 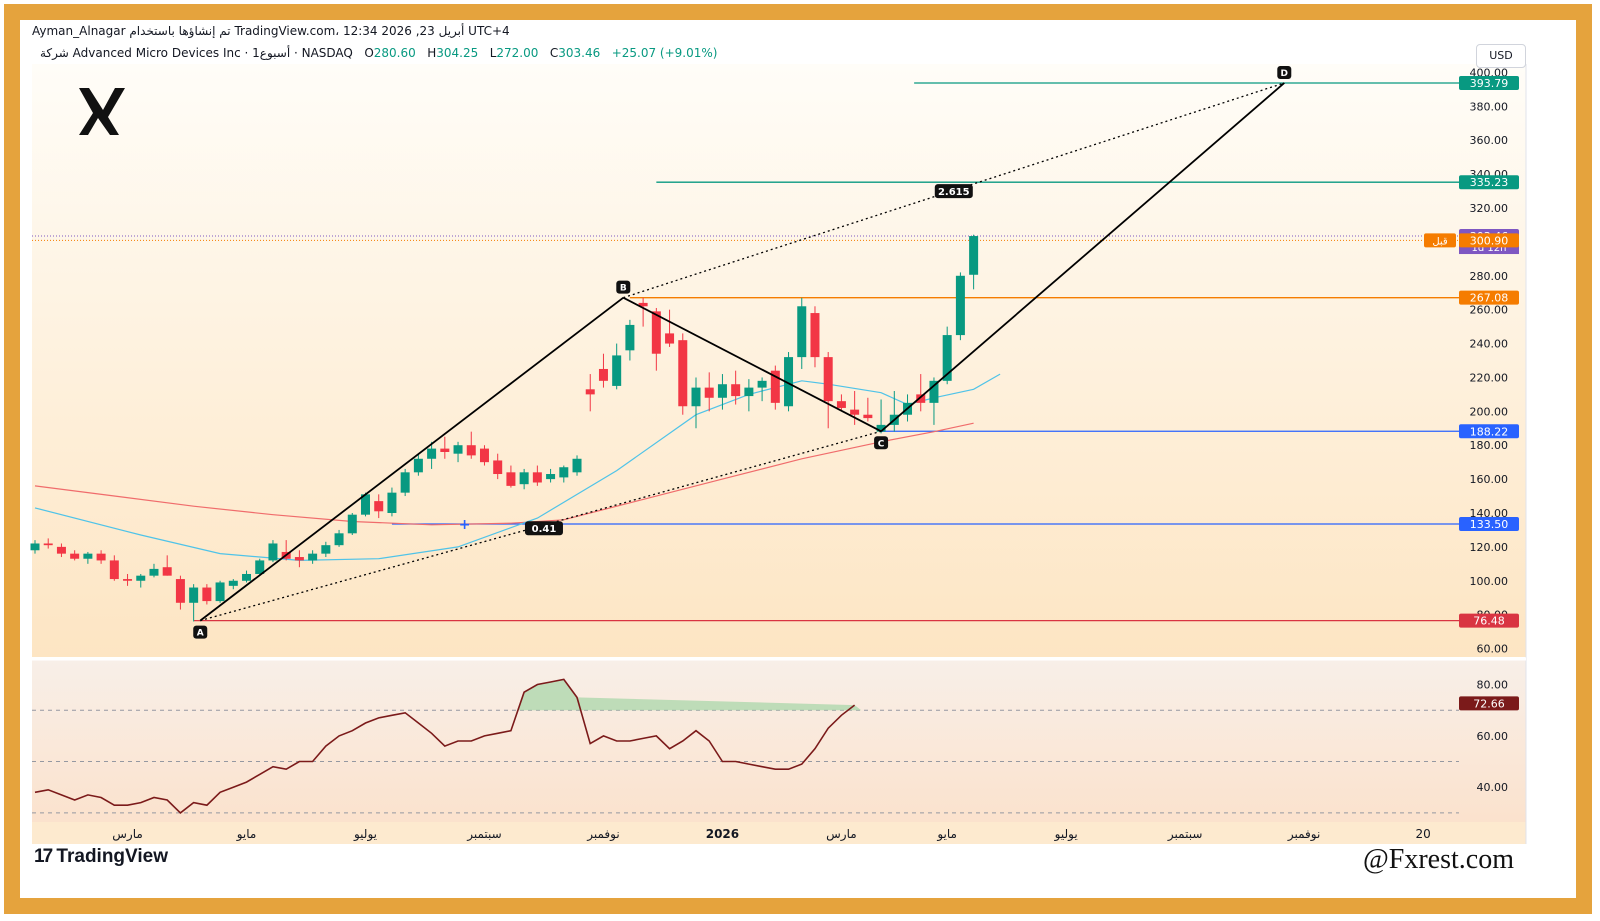 What do you see at coordinates (465, 525) in the screenshot?
I see `crosshair-marker-icon: +` at bounding box center [465, 525].